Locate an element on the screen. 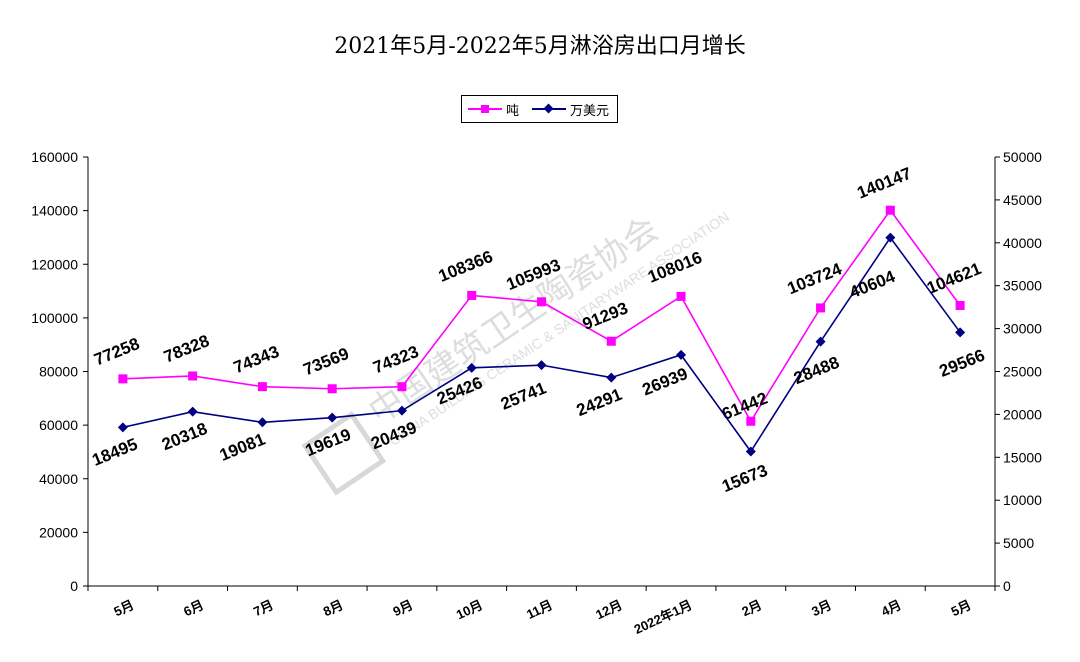 The image size is (1080, 662). y-left-tick-label: 40000 is located at coordinates (58, 479).